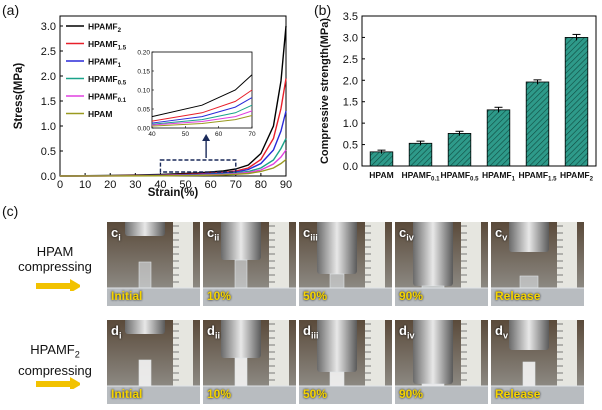 This screenshot has height=410, width=602. What do you see at coordinates (198, 166) in the screenshot?
I see `zoom-region-box` at bounding box center [198, 166].